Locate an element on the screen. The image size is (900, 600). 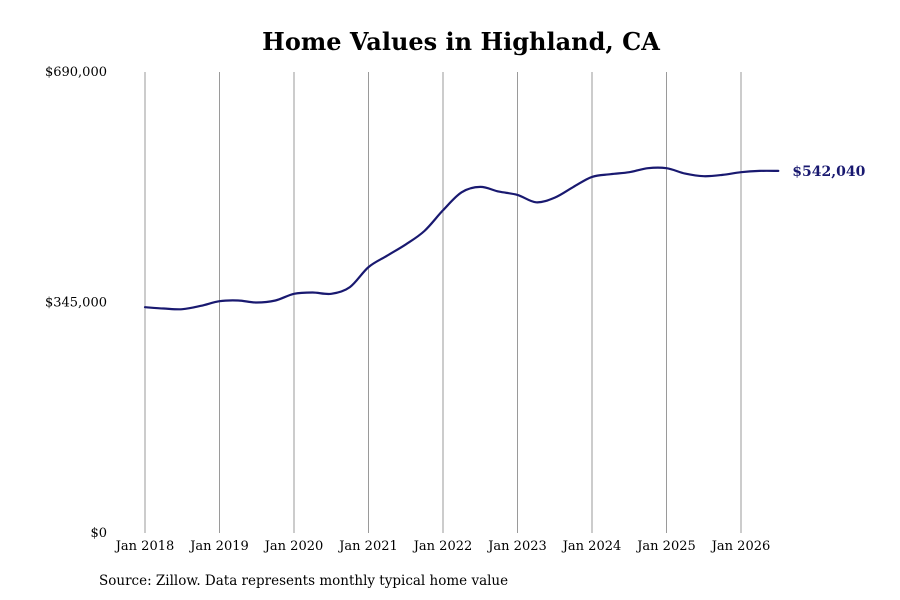
x-tick-label: Jan 2019 is located at coordinates (218, 546).